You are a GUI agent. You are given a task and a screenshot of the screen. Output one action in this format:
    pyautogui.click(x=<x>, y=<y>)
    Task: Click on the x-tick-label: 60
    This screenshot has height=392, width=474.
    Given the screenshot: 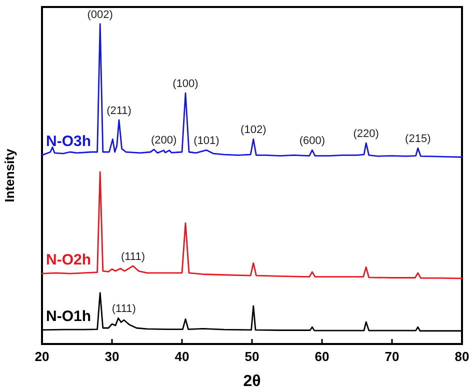 What is the action you would take?
    pyautogui.click(x=322, y=356)
    